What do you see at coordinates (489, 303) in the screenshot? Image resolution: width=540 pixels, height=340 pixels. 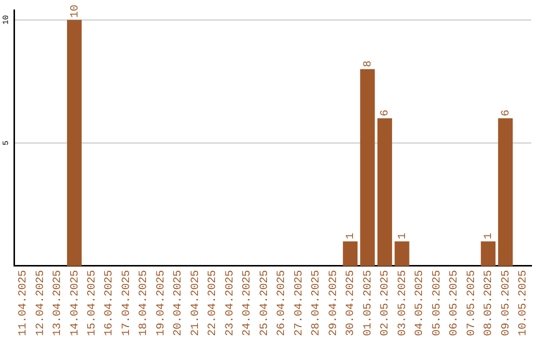 I see `x-tick-label: 08.05.2025` at bounding box center [489, 303].